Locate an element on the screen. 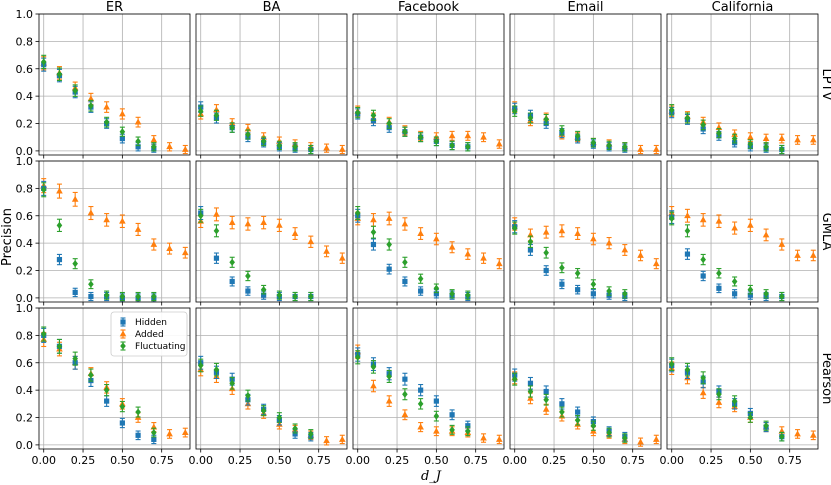 The width and height of the screenshot is (831, 485). y-tick-label: 0.4 is located at coordinates (25, 243).